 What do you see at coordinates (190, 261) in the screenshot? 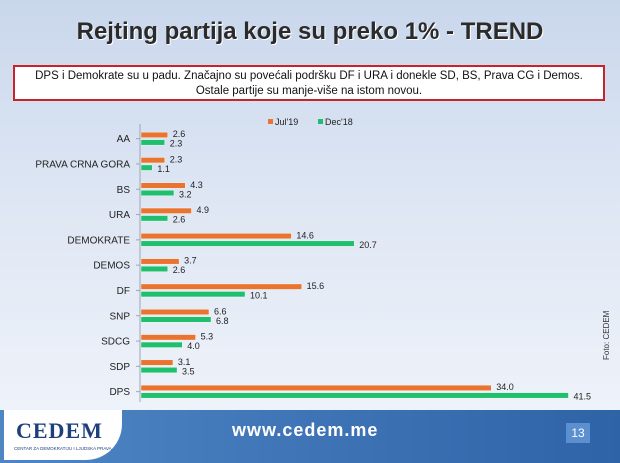
I see `data-label: 3.7` at bounding box center [190, 261].